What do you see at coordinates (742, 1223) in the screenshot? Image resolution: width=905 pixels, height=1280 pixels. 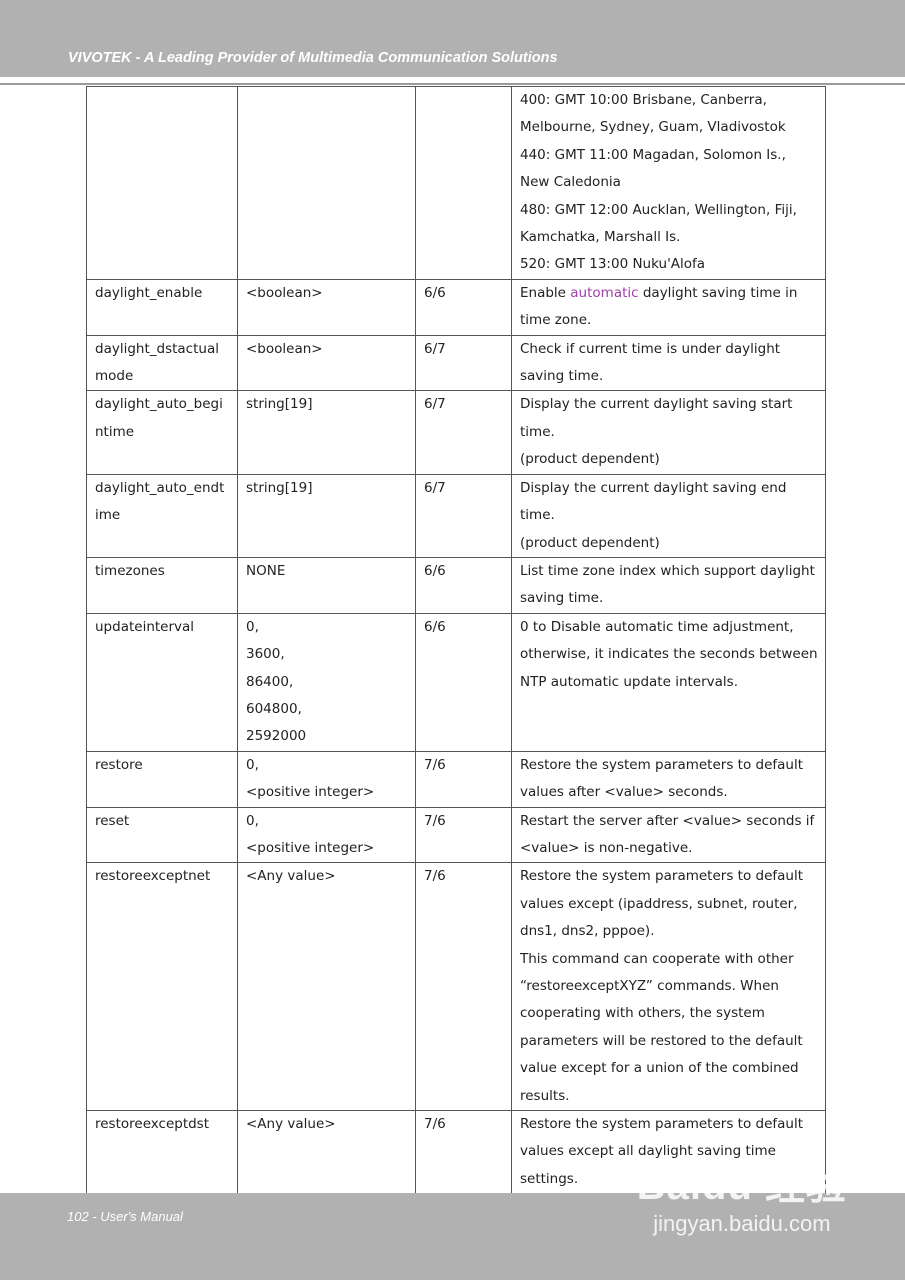 I see `watermark-url: jingyan.baidu.com` at bounding box center [742, 1223].